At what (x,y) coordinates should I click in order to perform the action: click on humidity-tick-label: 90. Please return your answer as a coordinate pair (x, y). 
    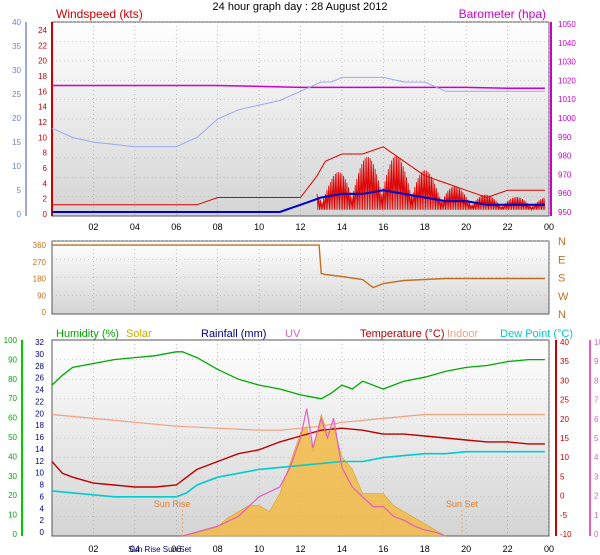
    Looking at the image, I should click on (12, 359).